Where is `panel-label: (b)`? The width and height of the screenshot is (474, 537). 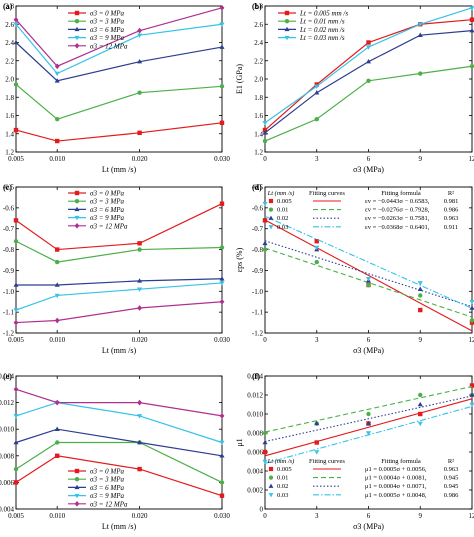
panel-label: (b) is located at coordinates (257, 6).